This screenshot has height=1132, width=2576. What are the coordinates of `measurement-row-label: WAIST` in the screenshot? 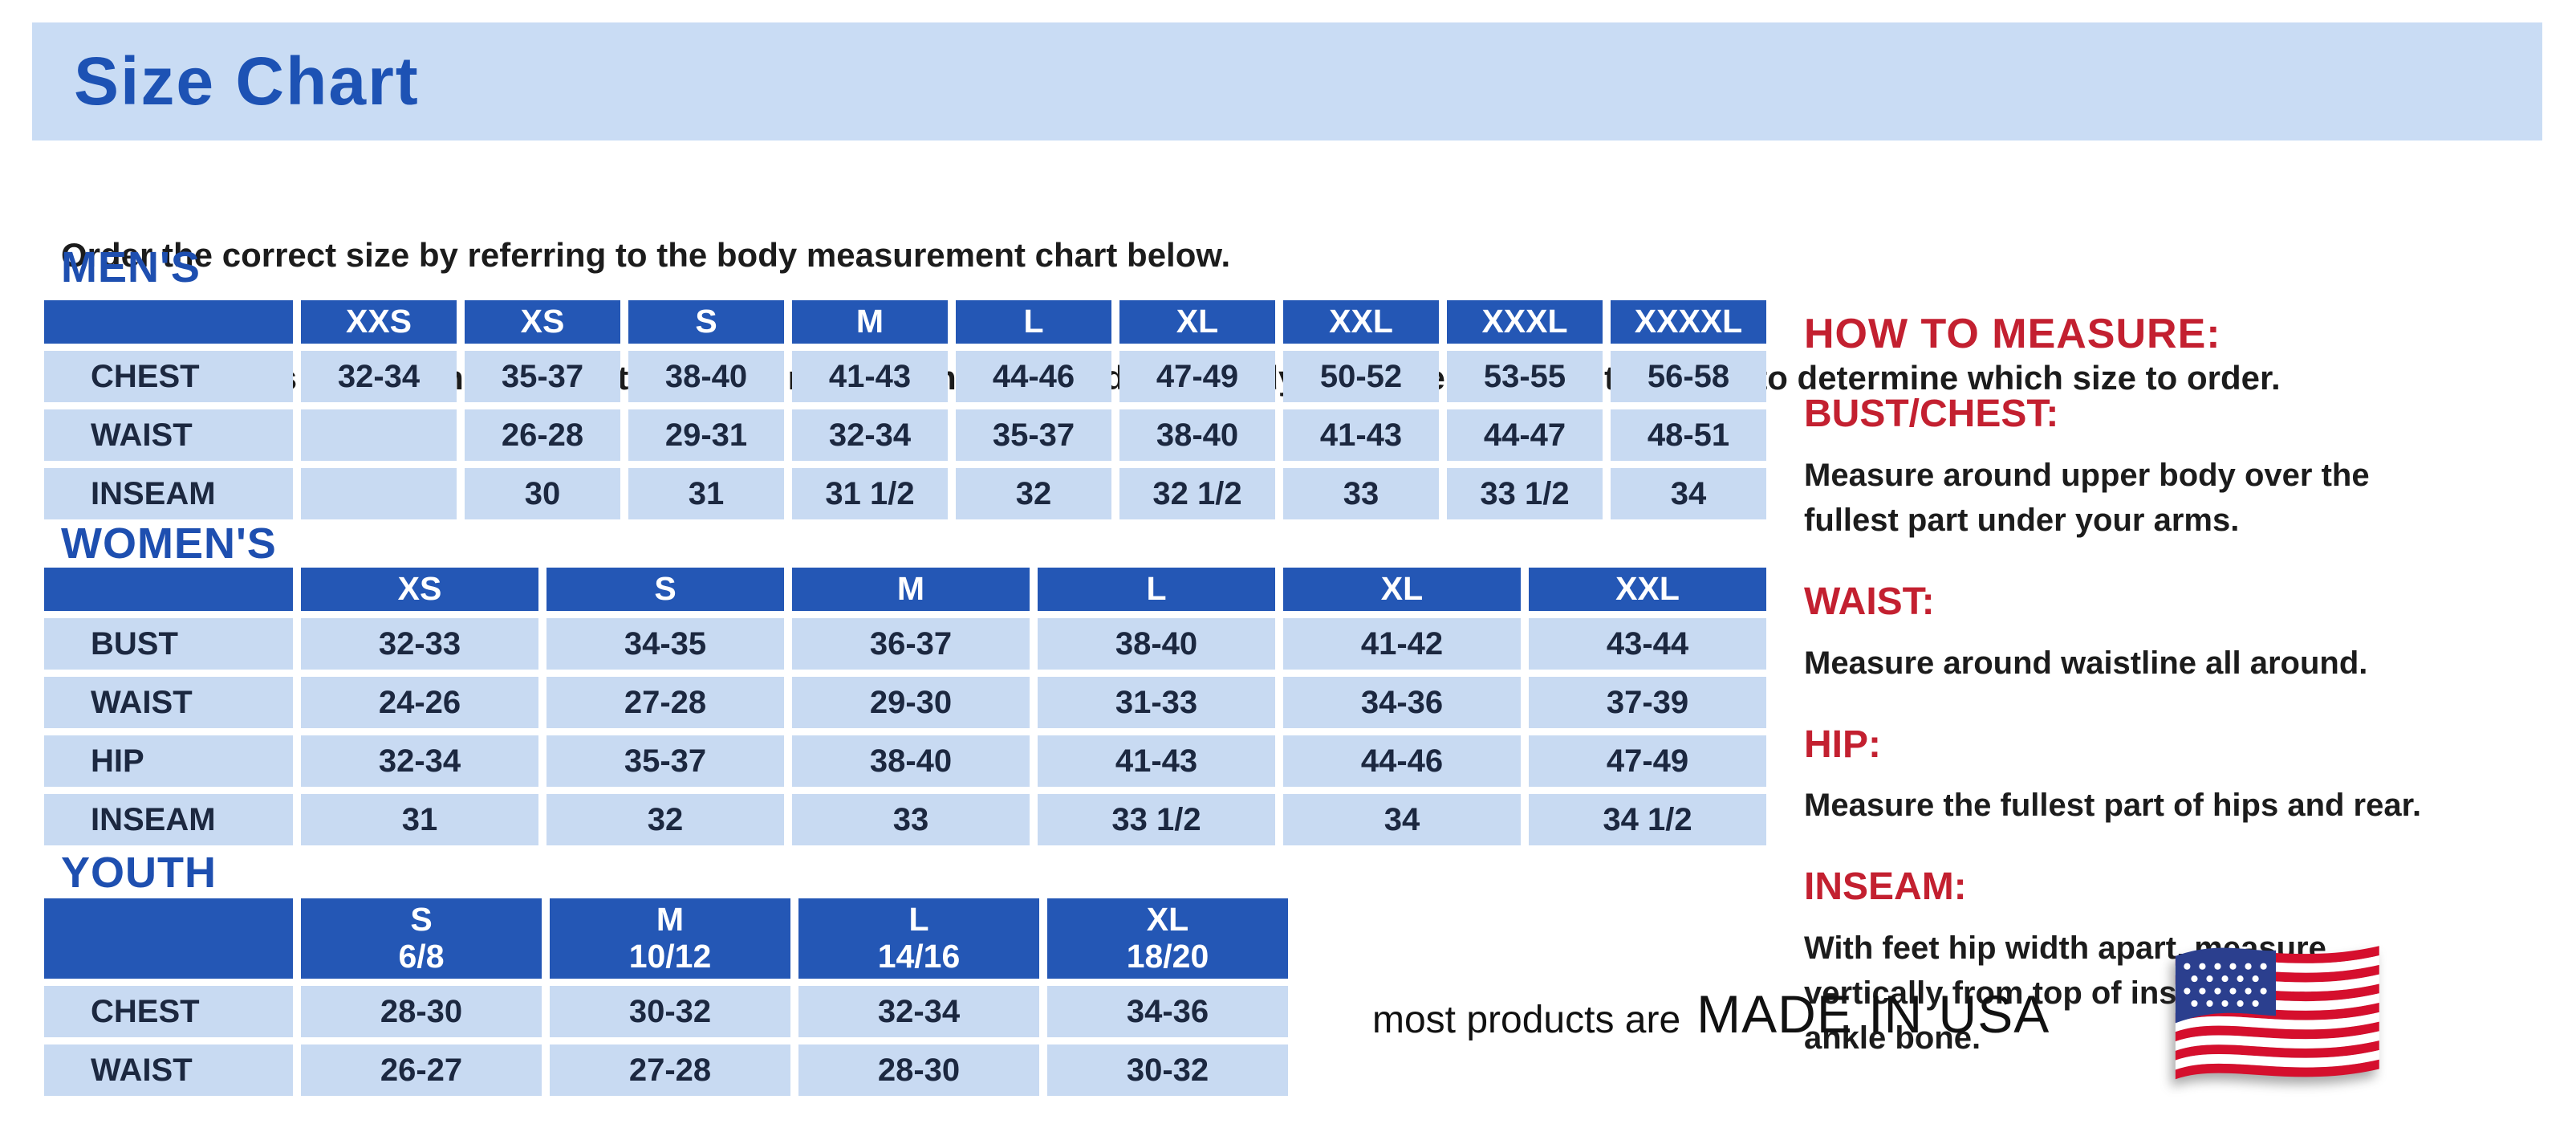 It's located at (168, 1070).